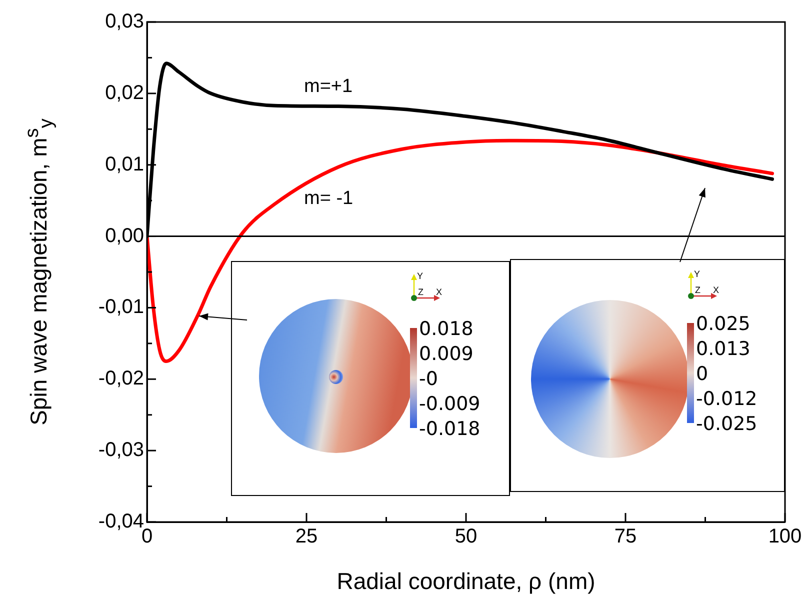 This screenshot has width=808, height=608. I want to click on annotation: -0, so click(428, 379).